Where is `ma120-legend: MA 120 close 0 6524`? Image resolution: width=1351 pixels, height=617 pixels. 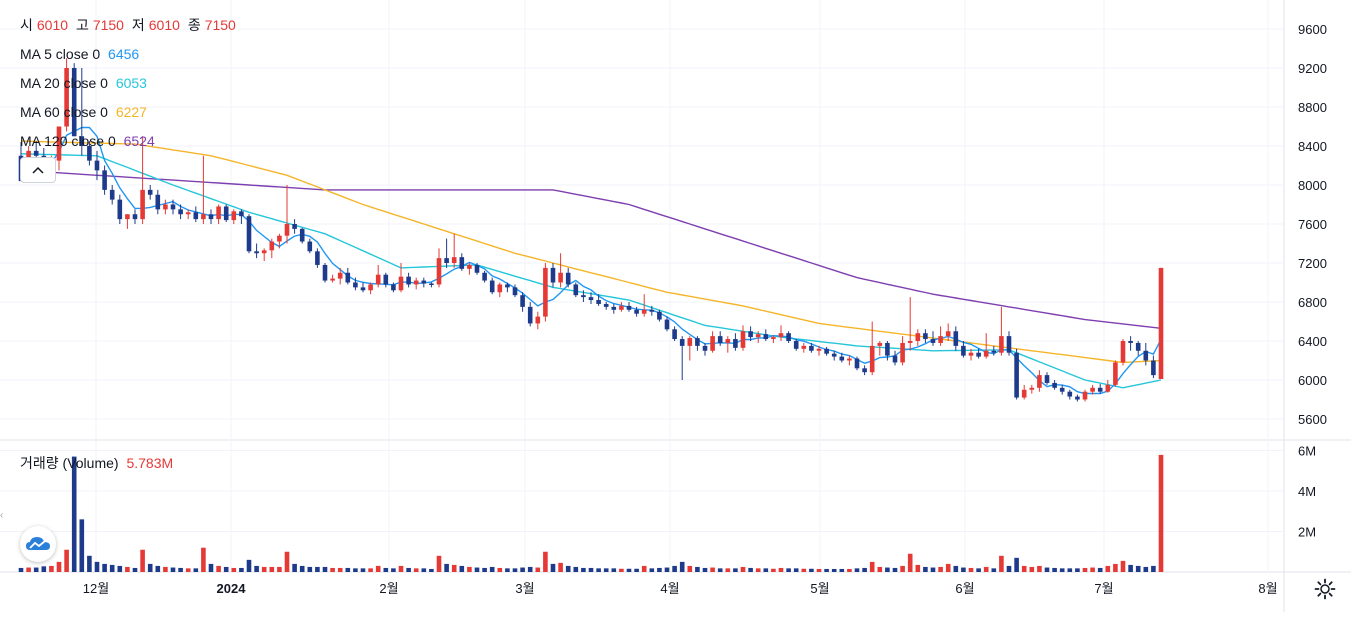 ma120-legend: MA 120 close 0 6524 is located at coordinates (89, 141).